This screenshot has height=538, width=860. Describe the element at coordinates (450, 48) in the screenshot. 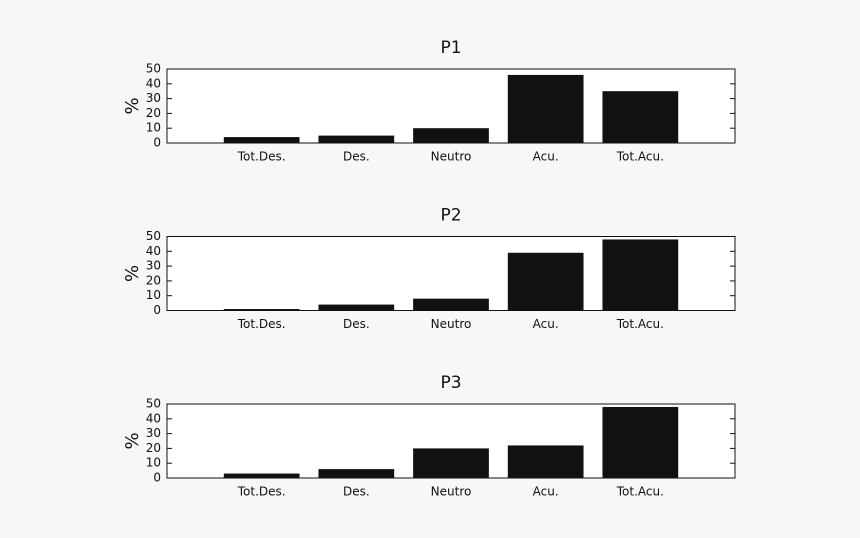

I see `chart-title: P1` at that location.